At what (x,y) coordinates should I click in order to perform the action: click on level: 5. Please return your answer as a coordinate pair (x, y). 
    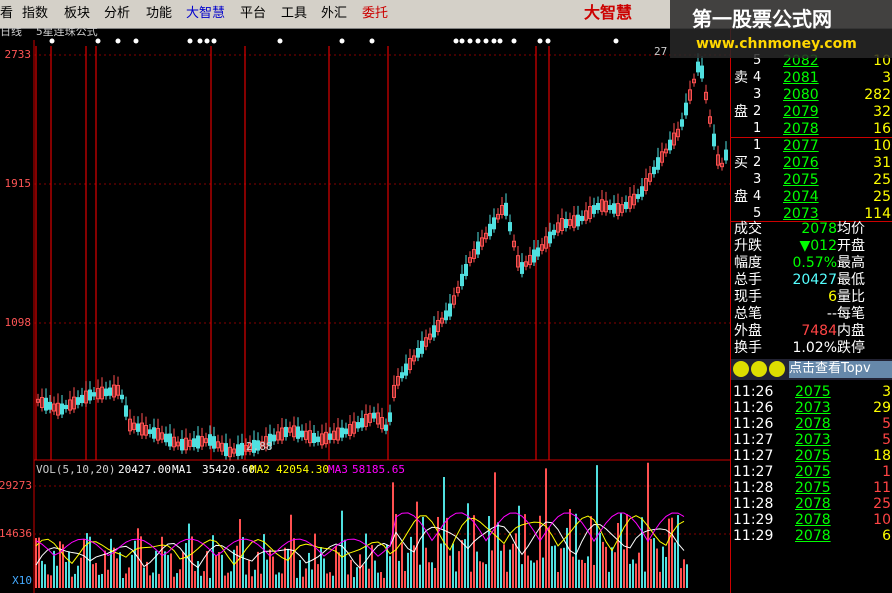
    Looking at the image, I should click on (757, 60).